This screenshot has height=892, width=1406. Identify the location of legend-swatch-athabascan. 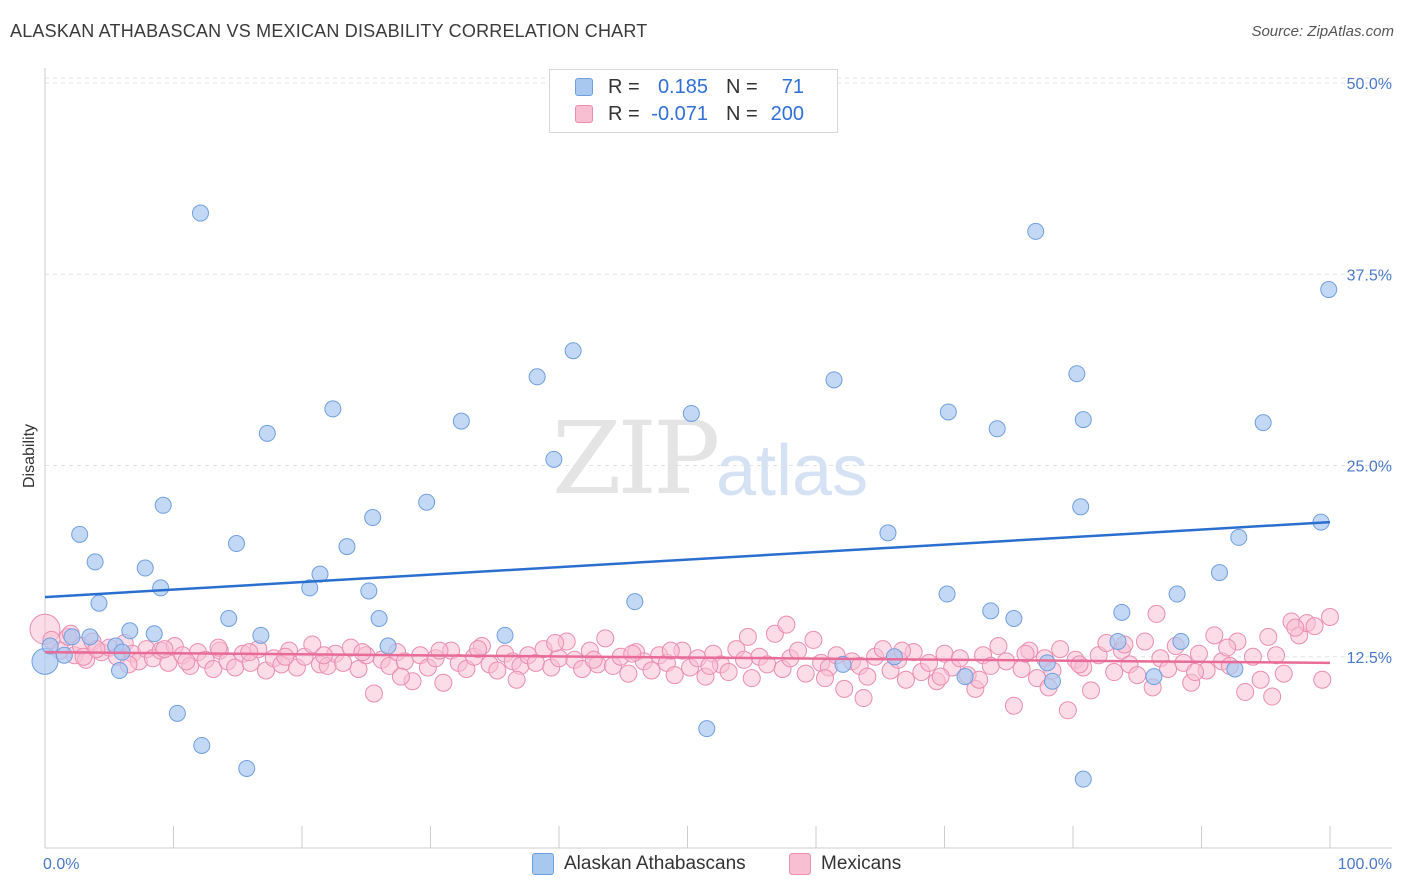
(584, 87).